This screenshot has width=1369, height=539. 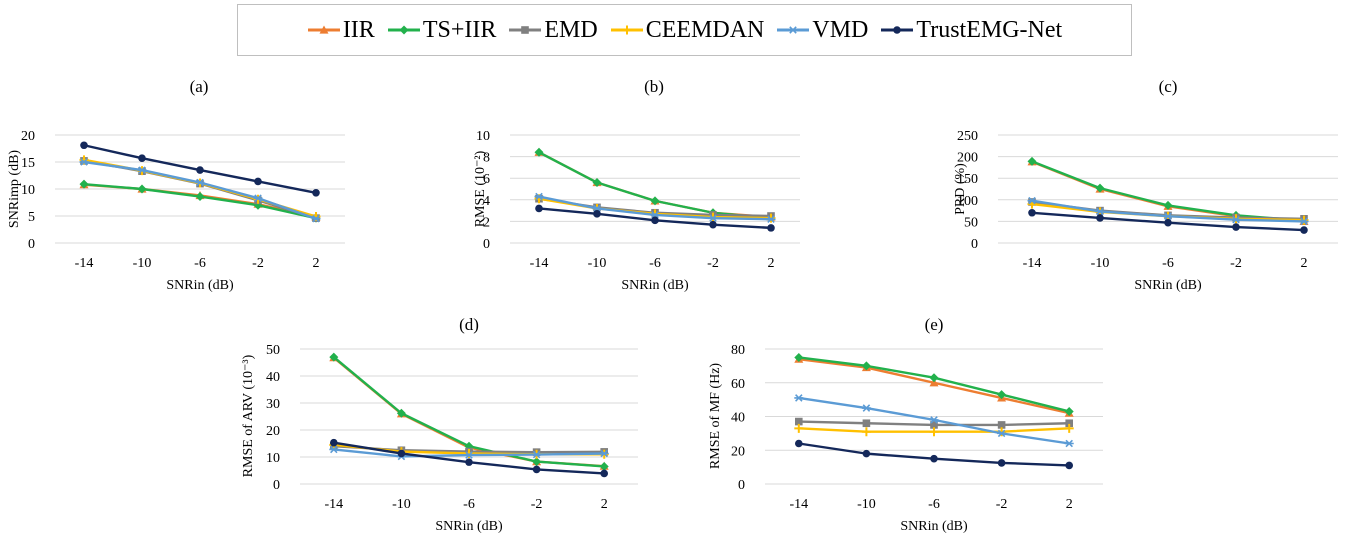 I want to click on panel-title: (d), so click(x=469, y=324).